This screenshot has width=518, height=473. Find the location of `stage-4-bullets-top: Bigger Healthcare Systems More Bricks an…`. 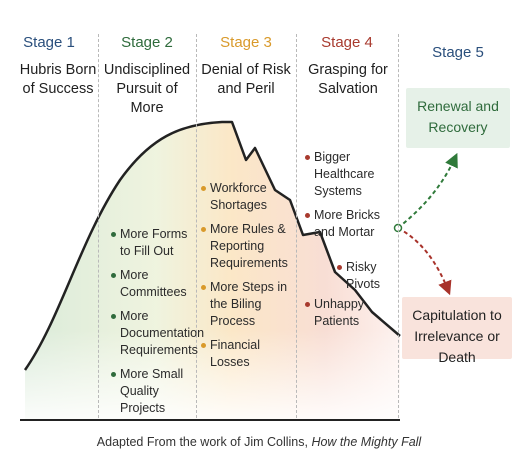

stage-4-bullets-top: Bigger Healthcare Systems More Bricks an… is located at coordinates (350, 198).